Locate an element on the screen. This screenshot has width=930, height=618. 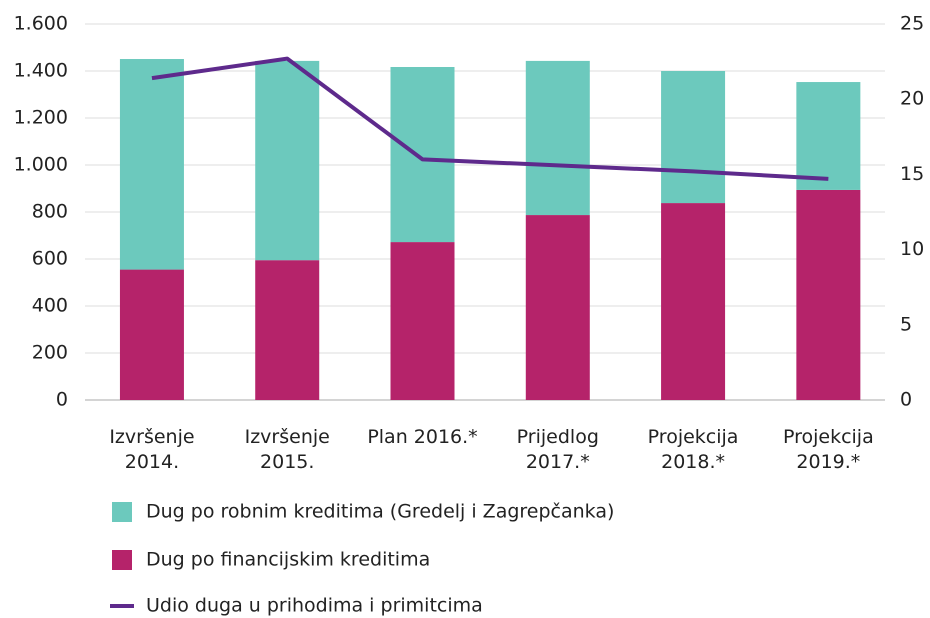
y-tick-label: 600 is located at coordinates (50, 259).